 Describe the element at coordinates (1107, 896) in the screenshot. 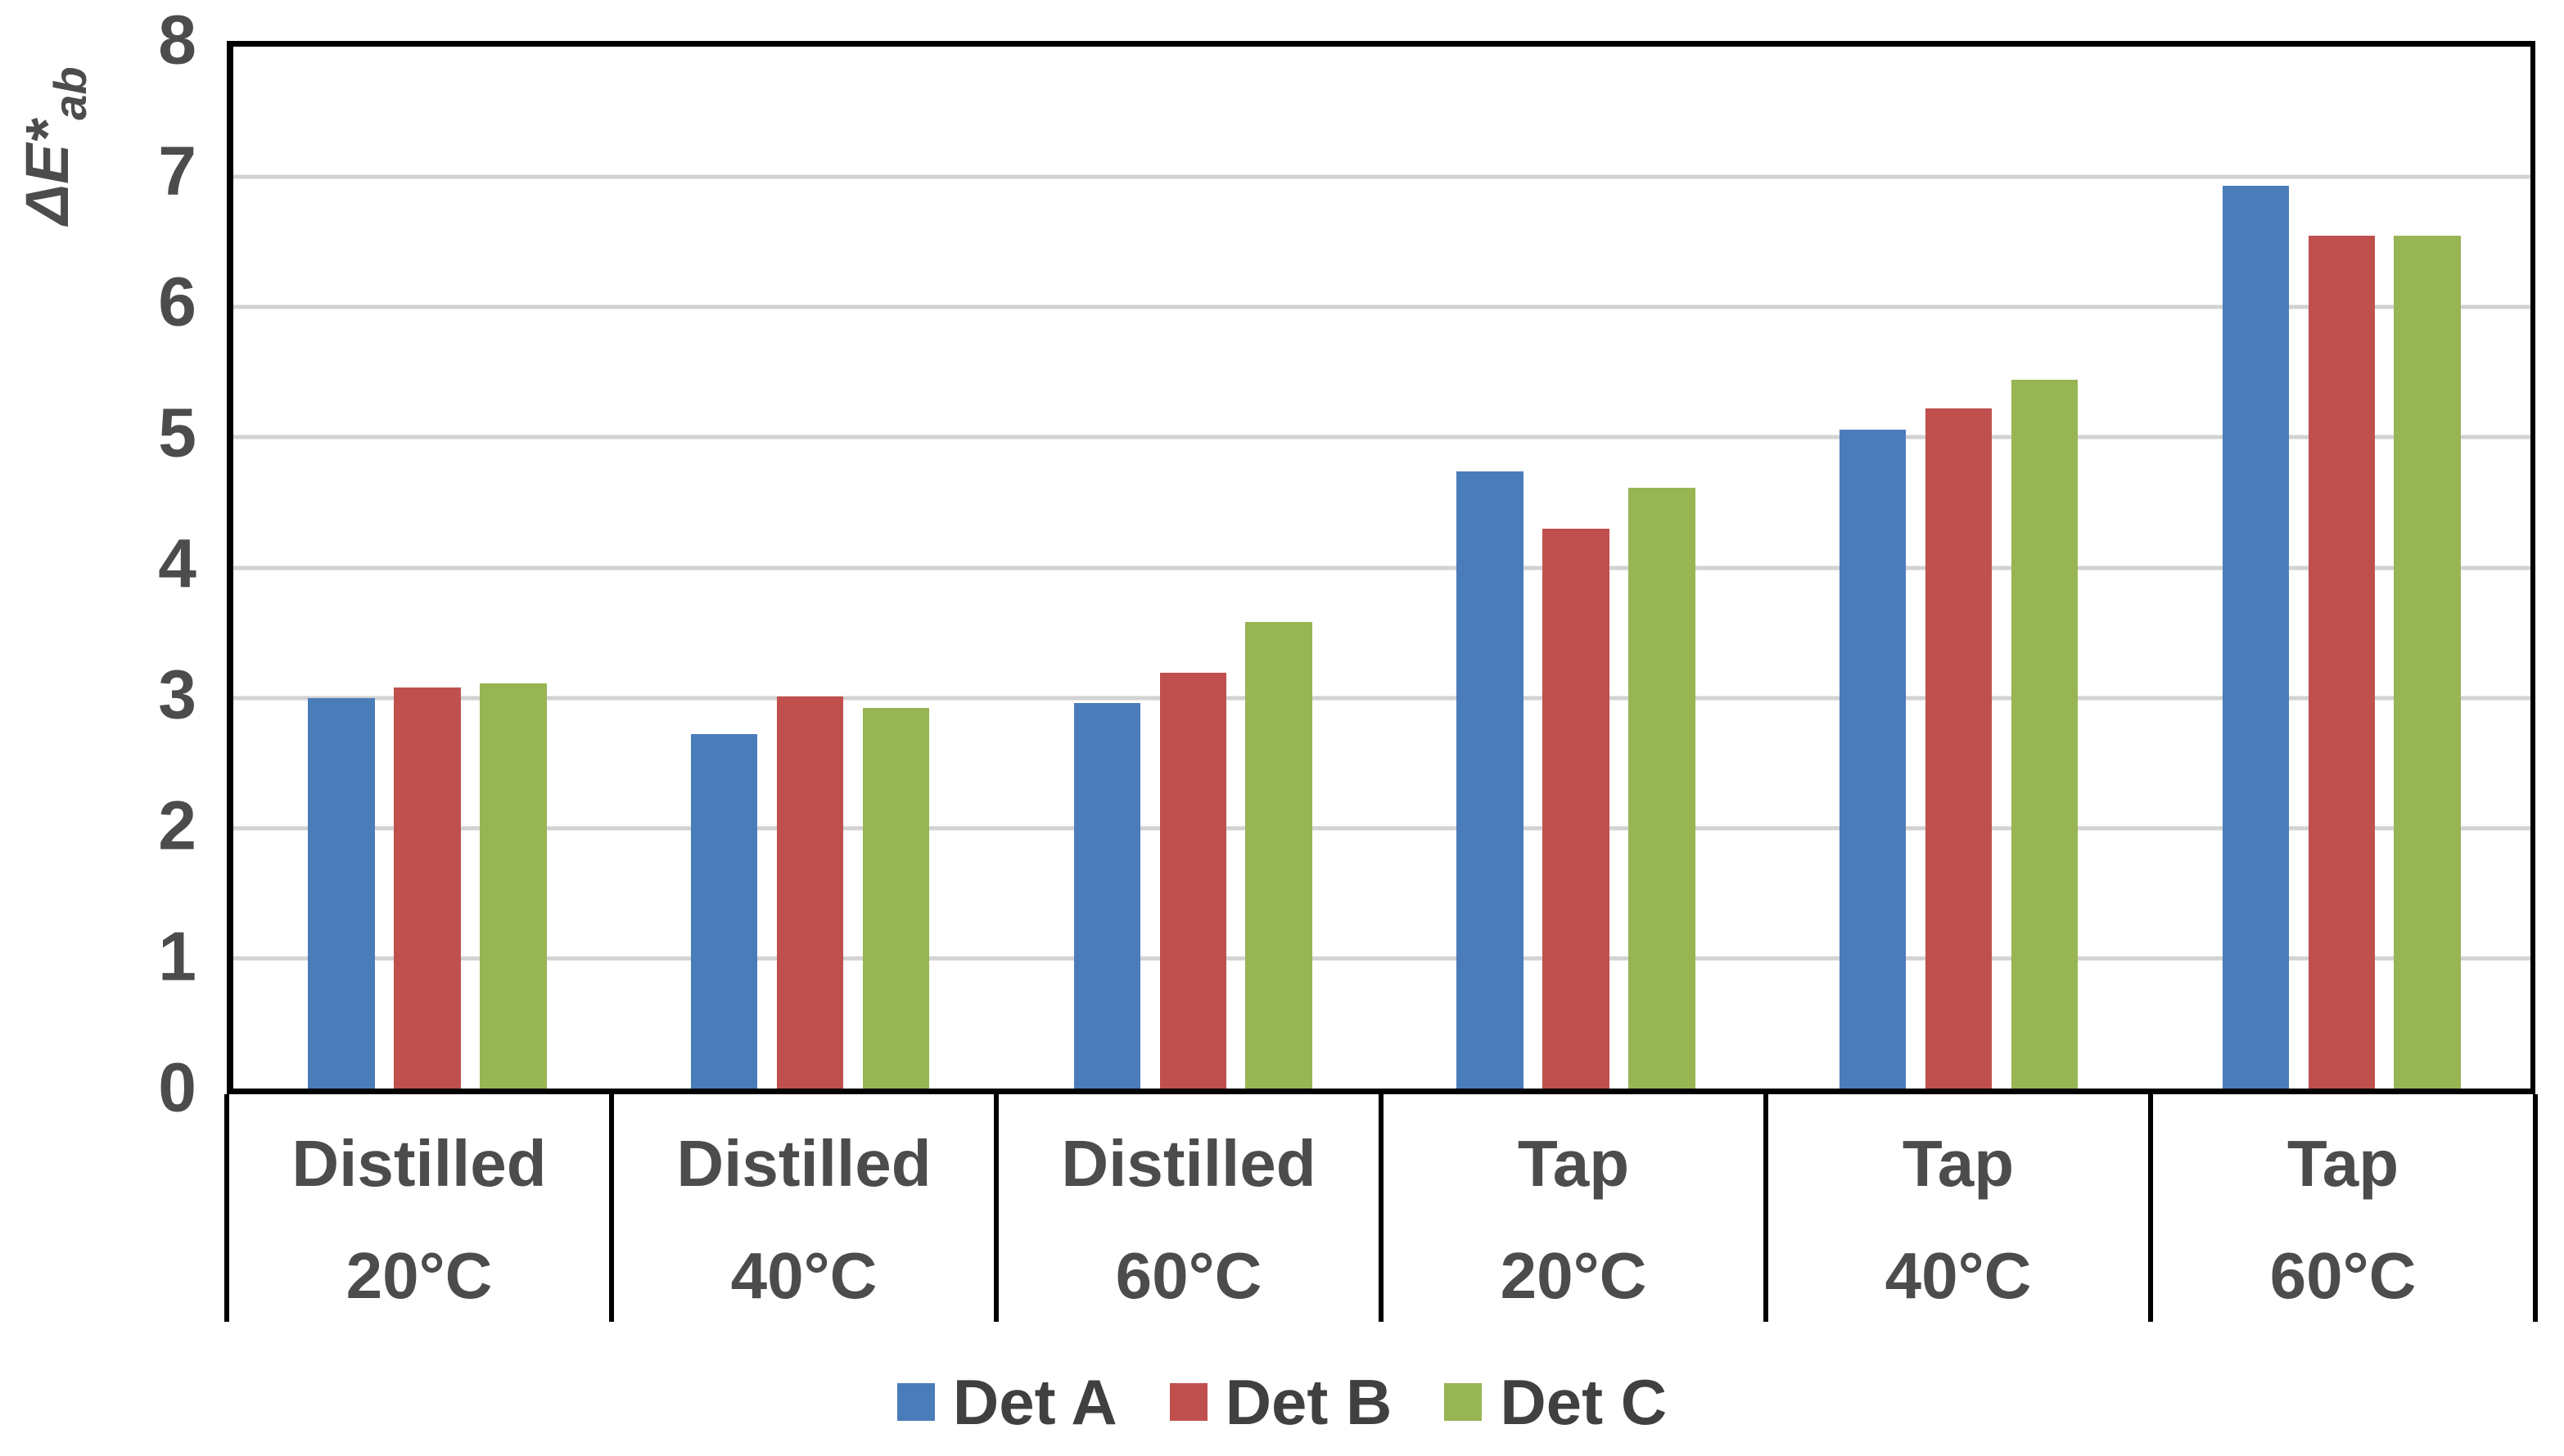

I see `bar-det-a-distilled-60-c` at that location.